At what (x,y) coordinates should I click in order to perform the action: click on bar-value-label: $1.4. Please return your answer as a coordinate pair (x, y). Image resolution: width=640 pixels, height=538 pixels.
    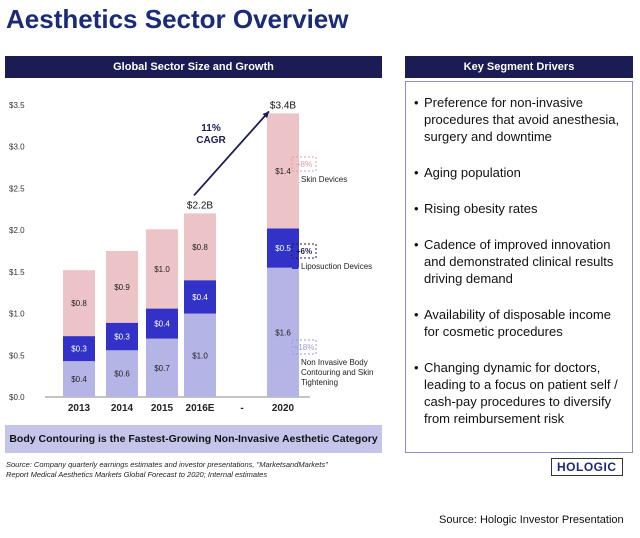
    Looking at the image, I should click on (283, 171).